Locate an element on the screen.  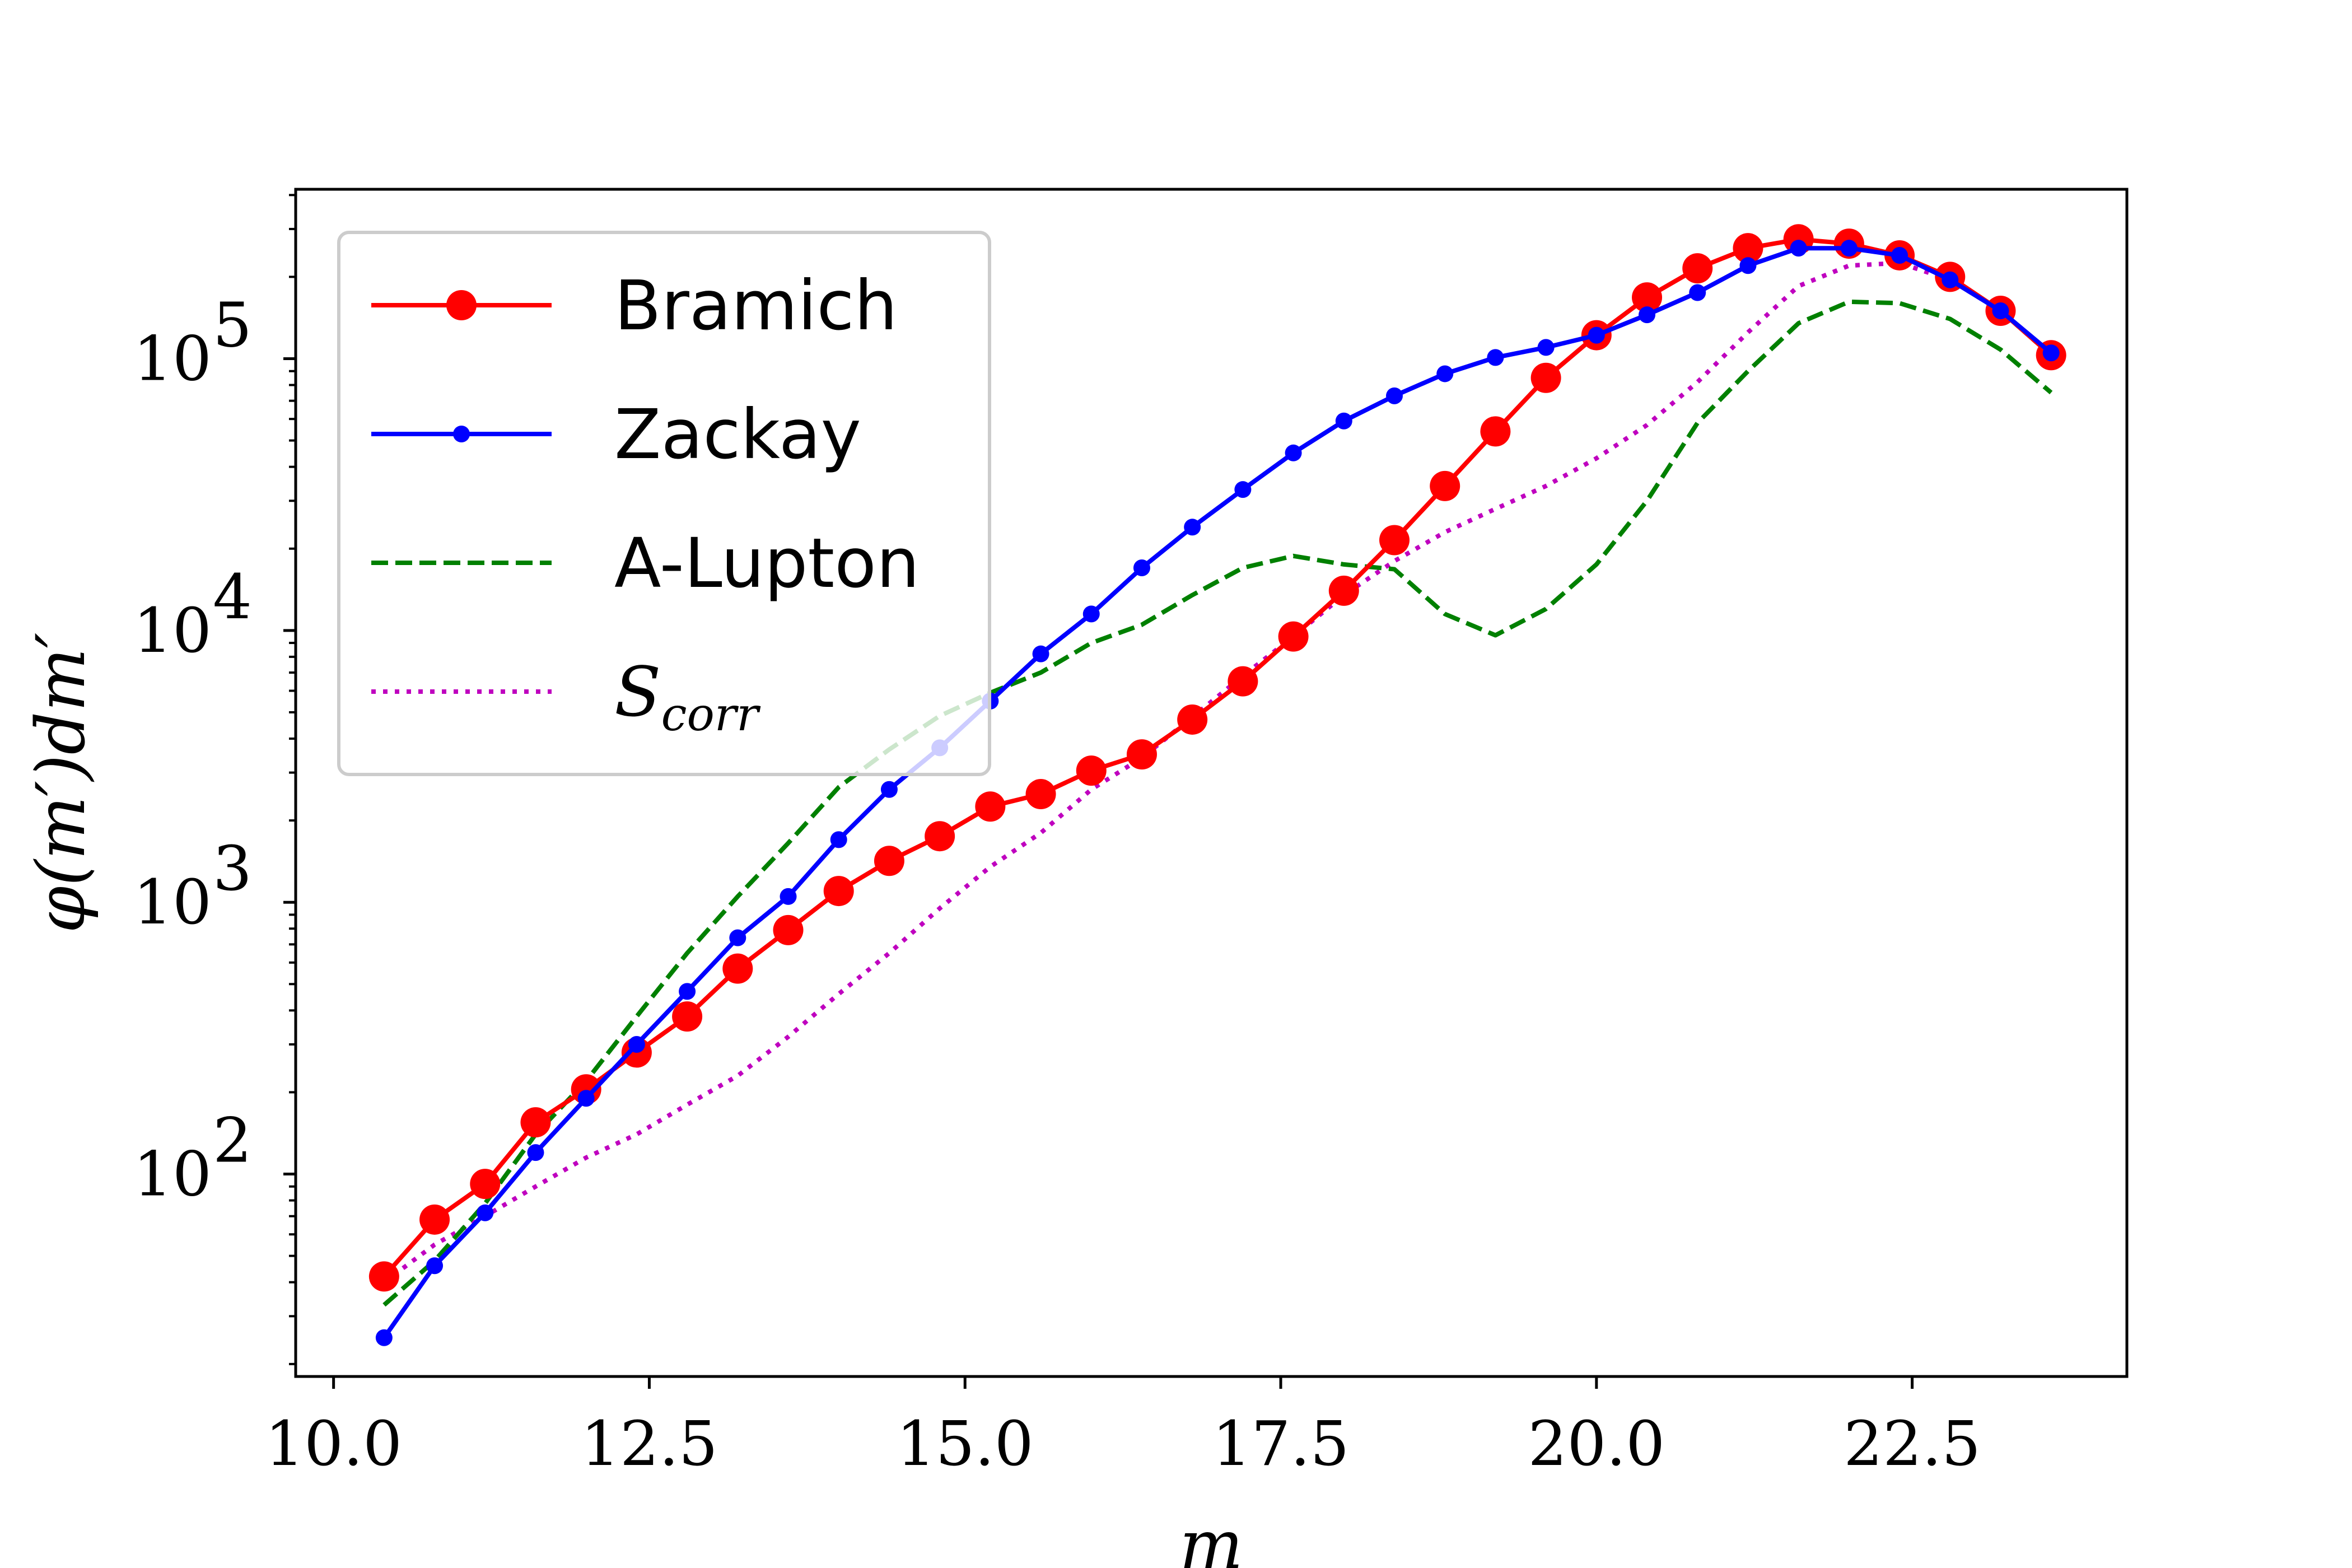
legend-box is located at coordinates (664, 504).